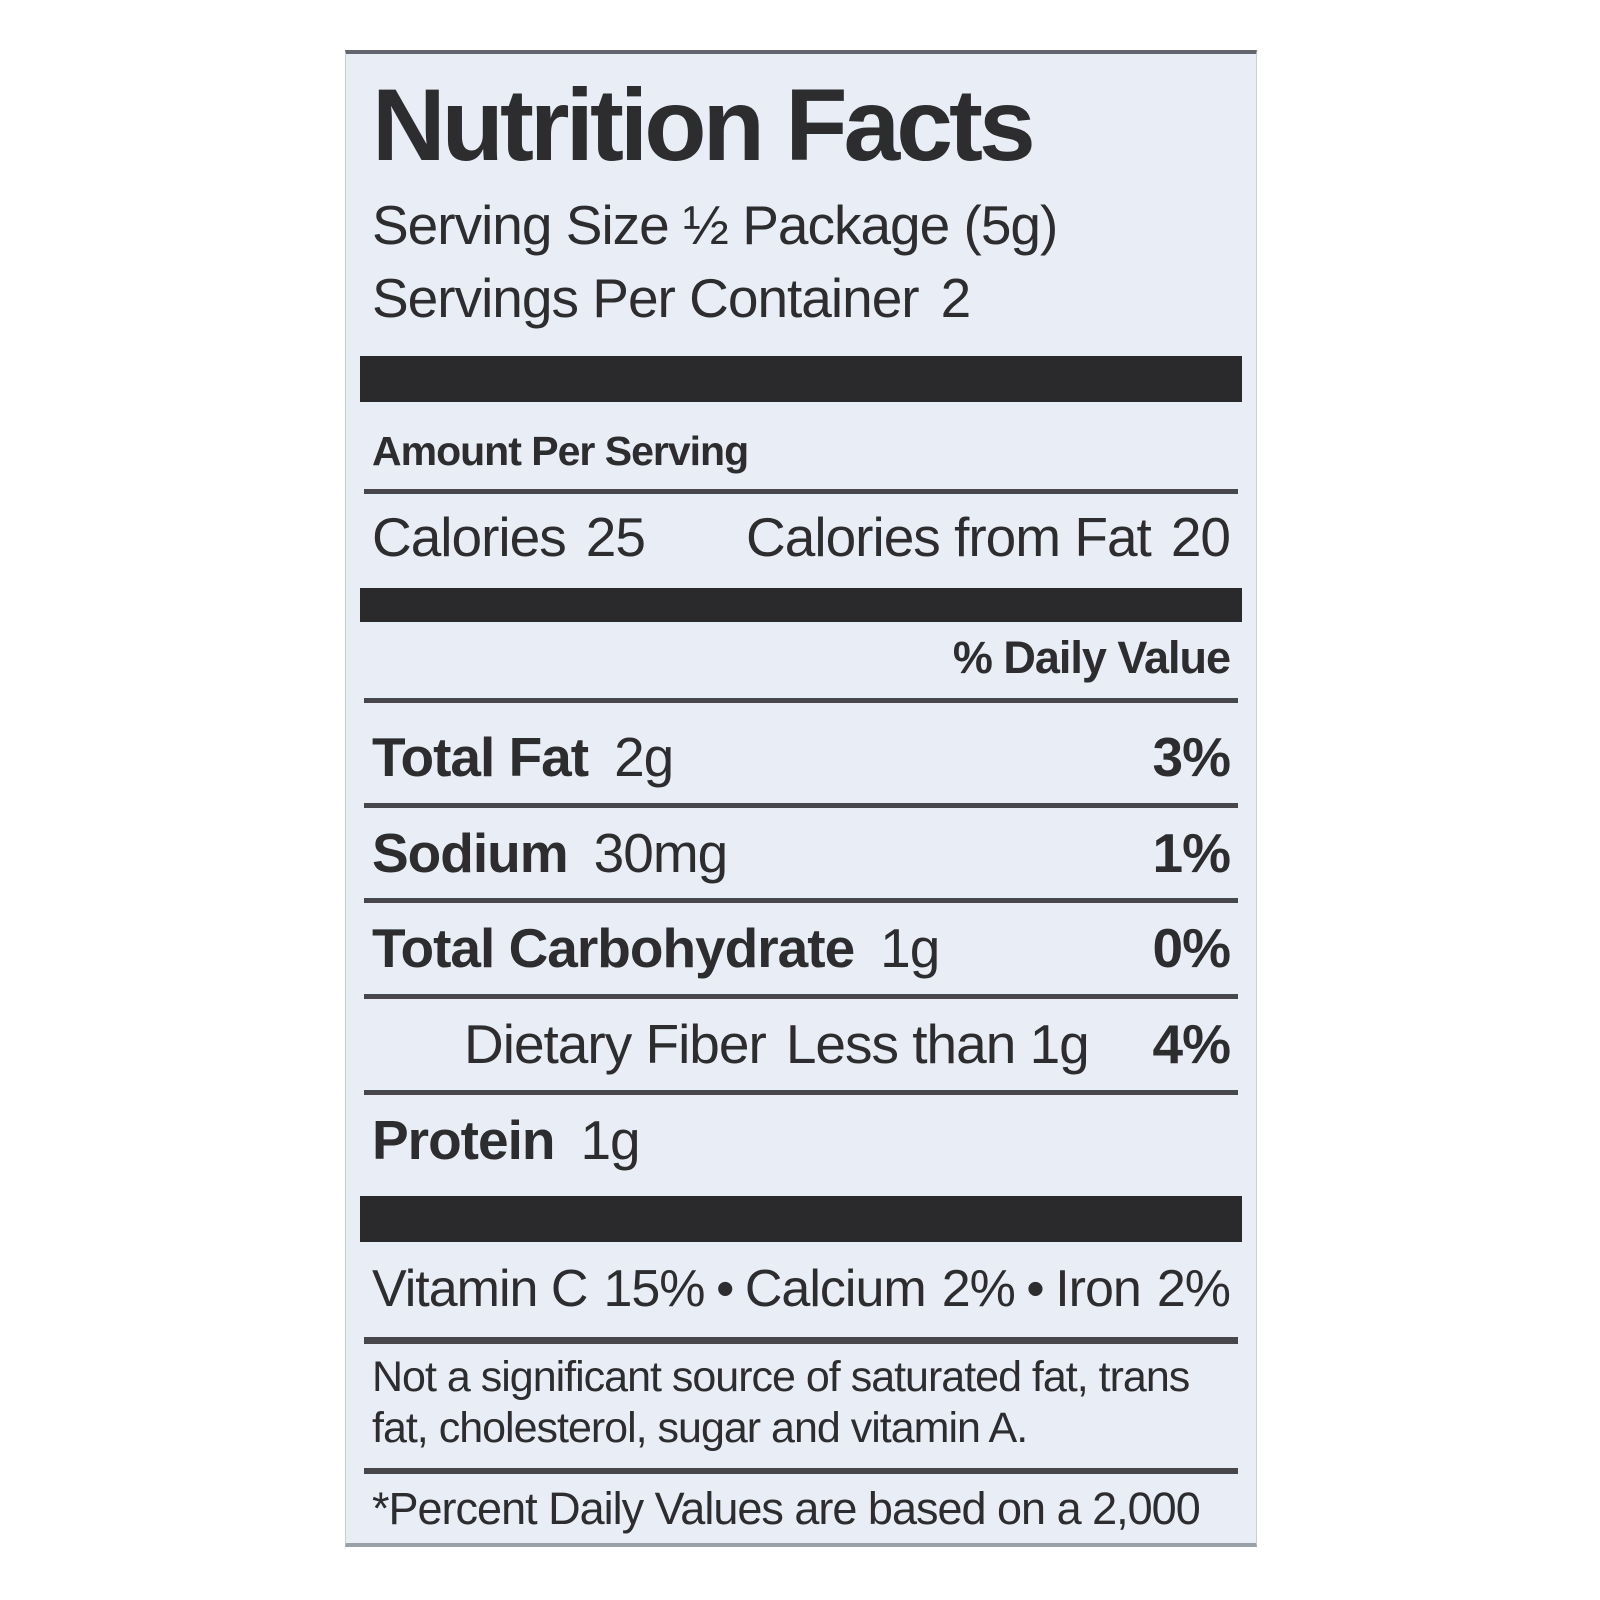  Describe the element at coordinates (1200, 537) in the screenshot. I see `calories-from-fat-value: 20` at that location.